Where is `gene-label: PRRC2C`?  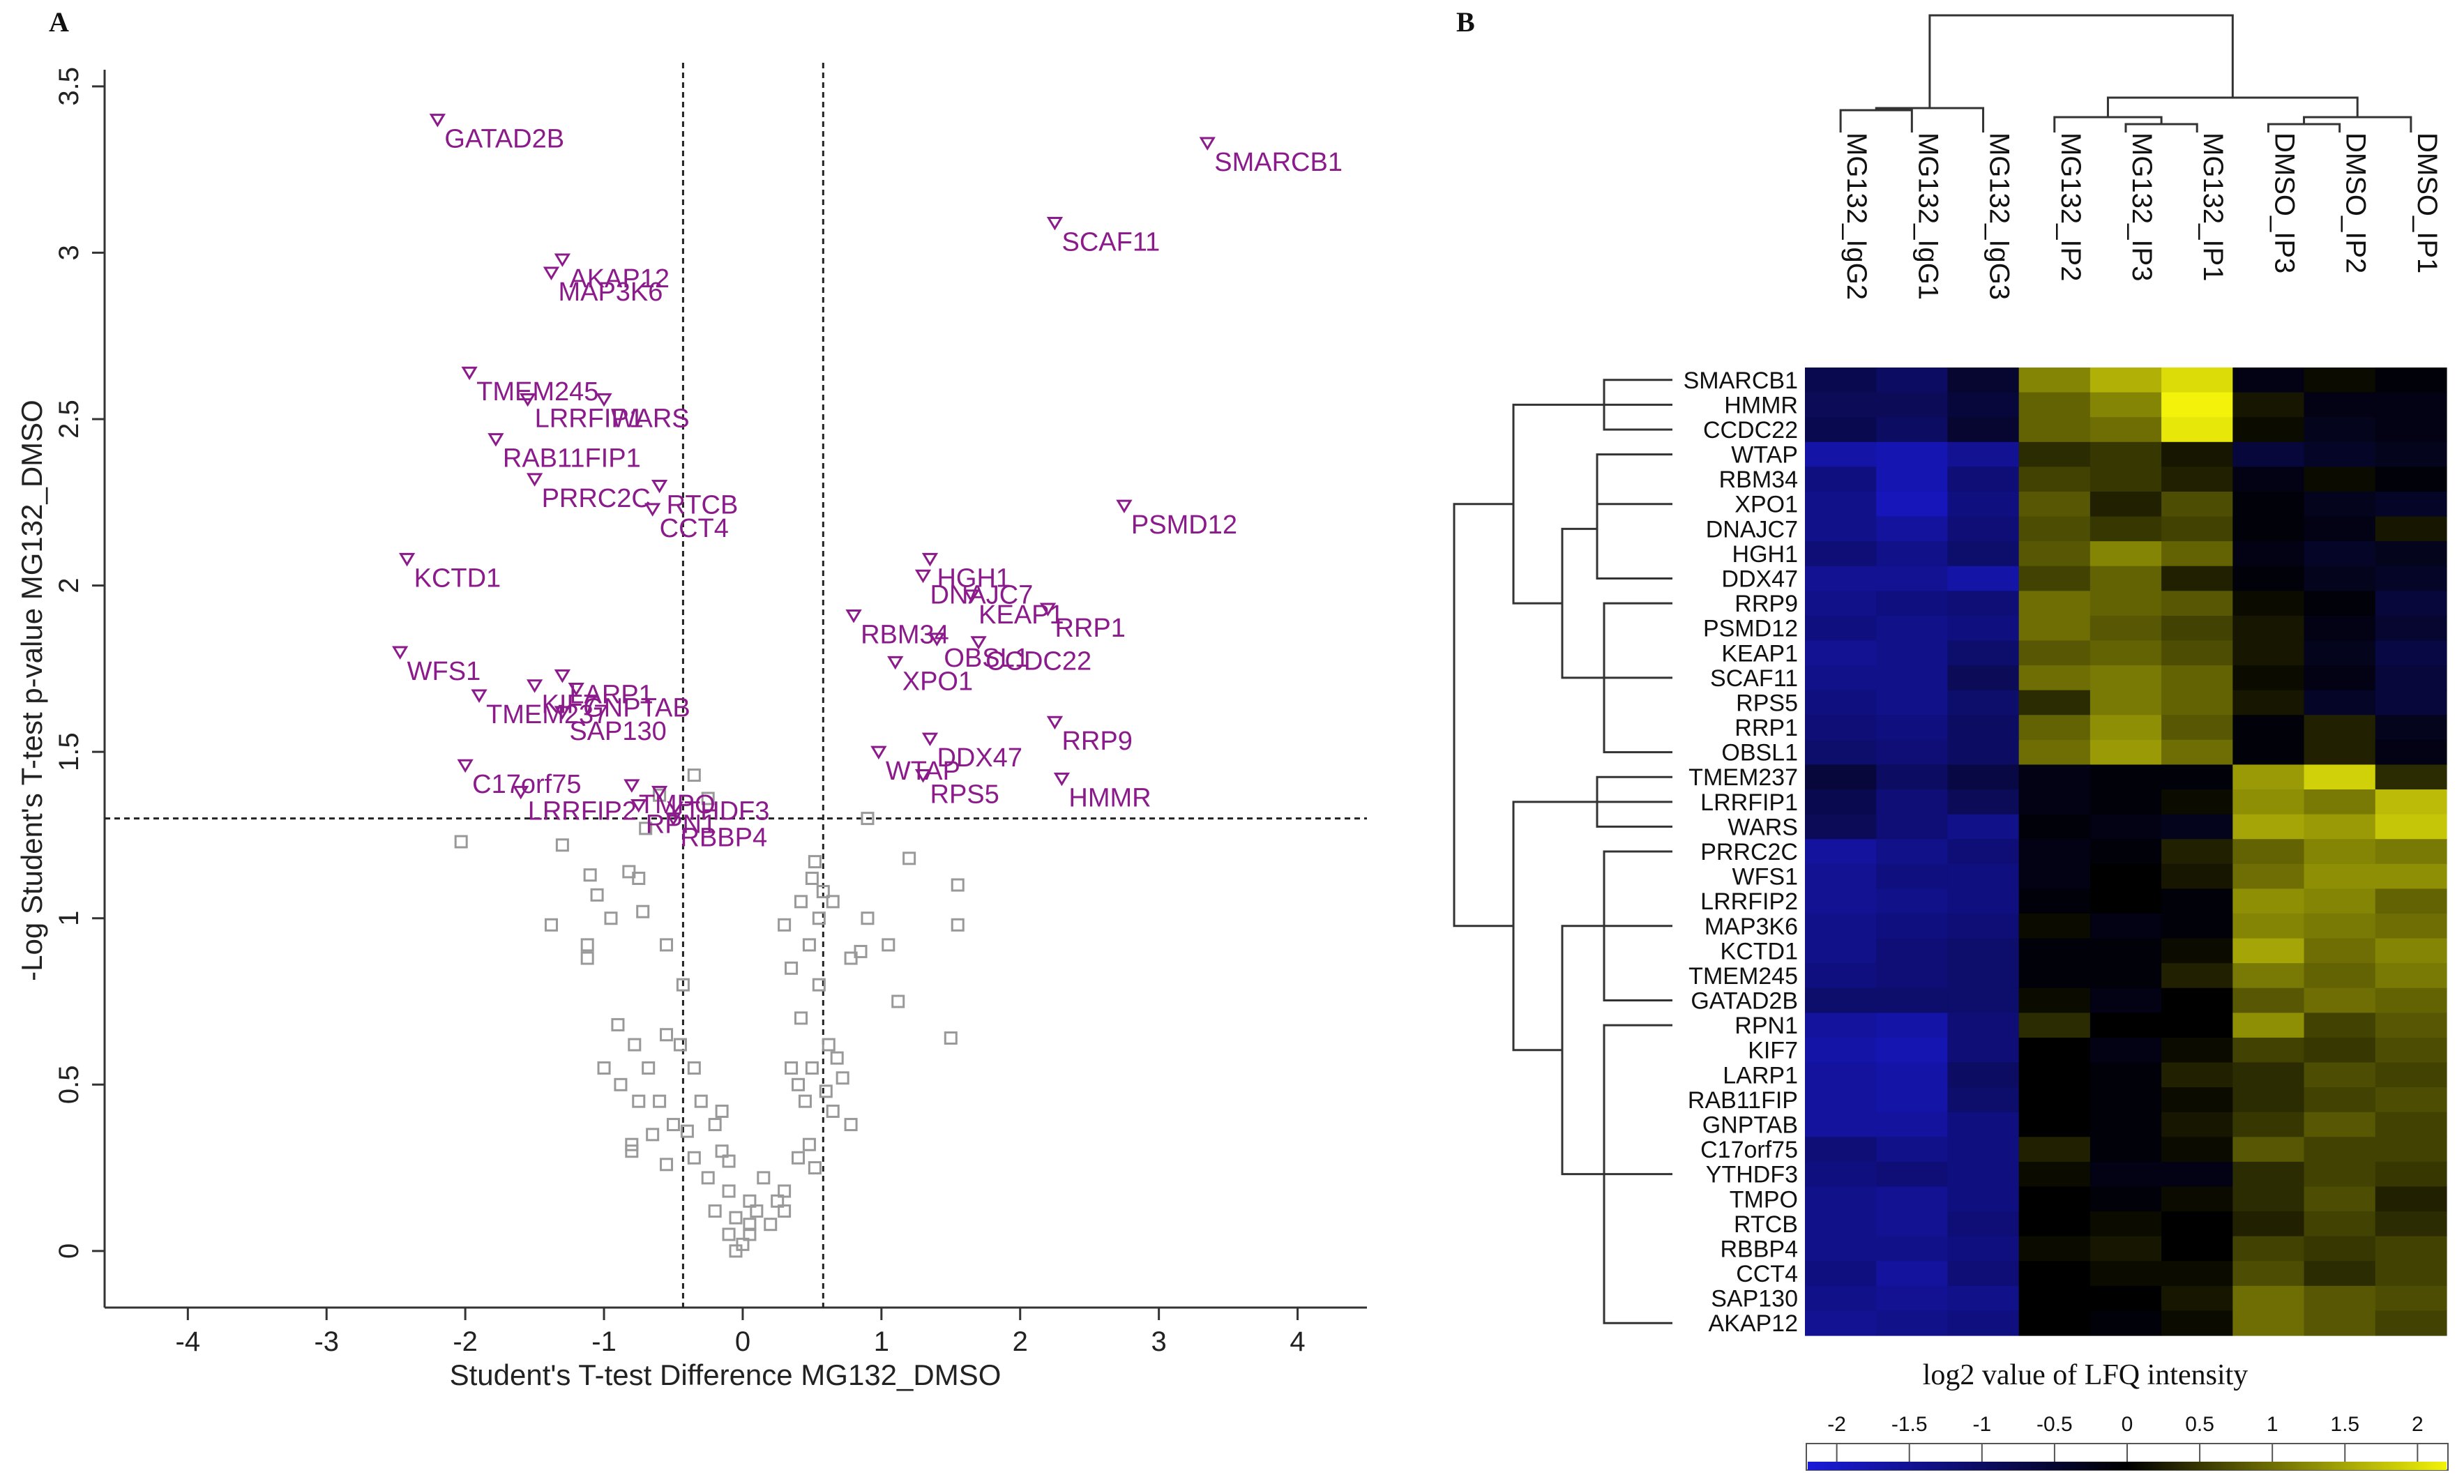
gene-label: PRRC2C is located at coordinates (597, 498).